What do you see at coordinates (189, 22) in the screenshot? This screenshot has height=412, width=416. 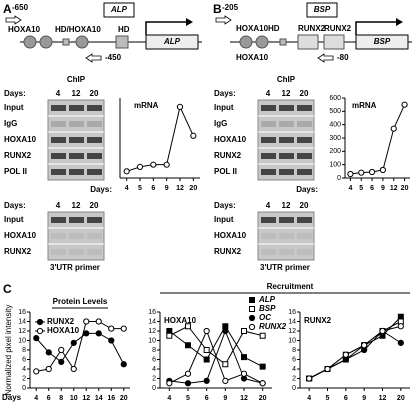 I see `promoter-arrow-head` at bounding box center [189, 22].